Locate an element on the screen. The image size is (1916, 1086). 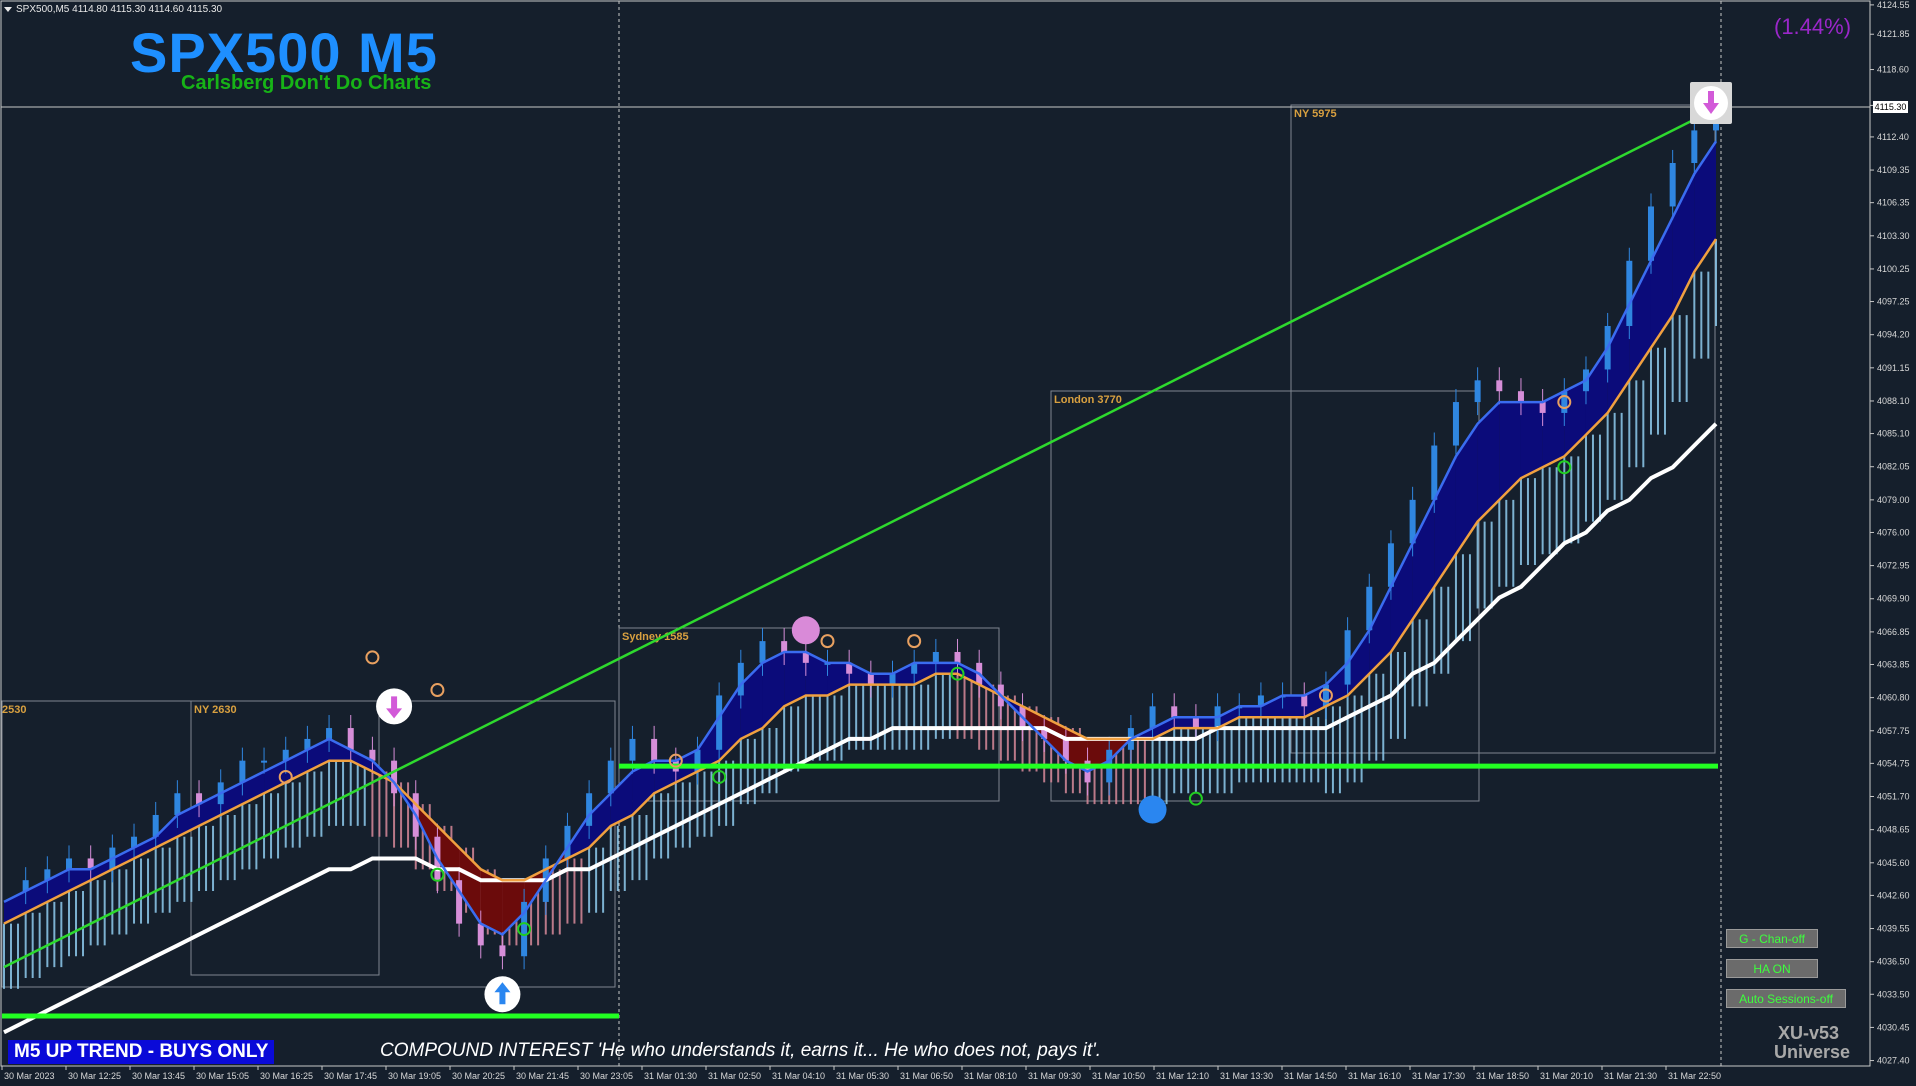
y-tick-label: 4103.30 is located at coordinates (1893, 236).